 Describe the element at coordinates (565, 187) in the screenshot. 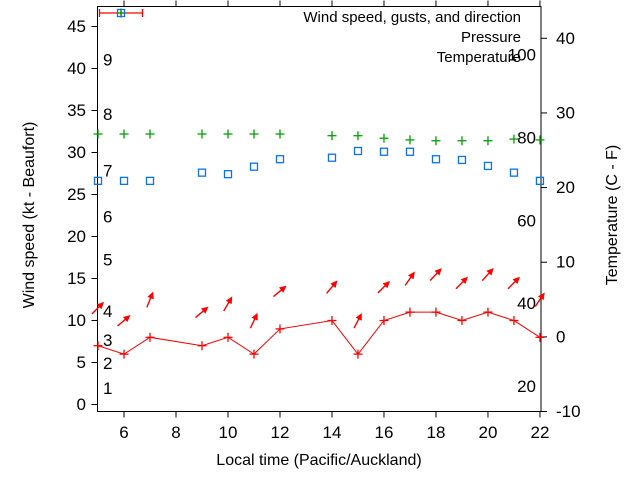

I see `y-right-tick-label: 20` at that location.